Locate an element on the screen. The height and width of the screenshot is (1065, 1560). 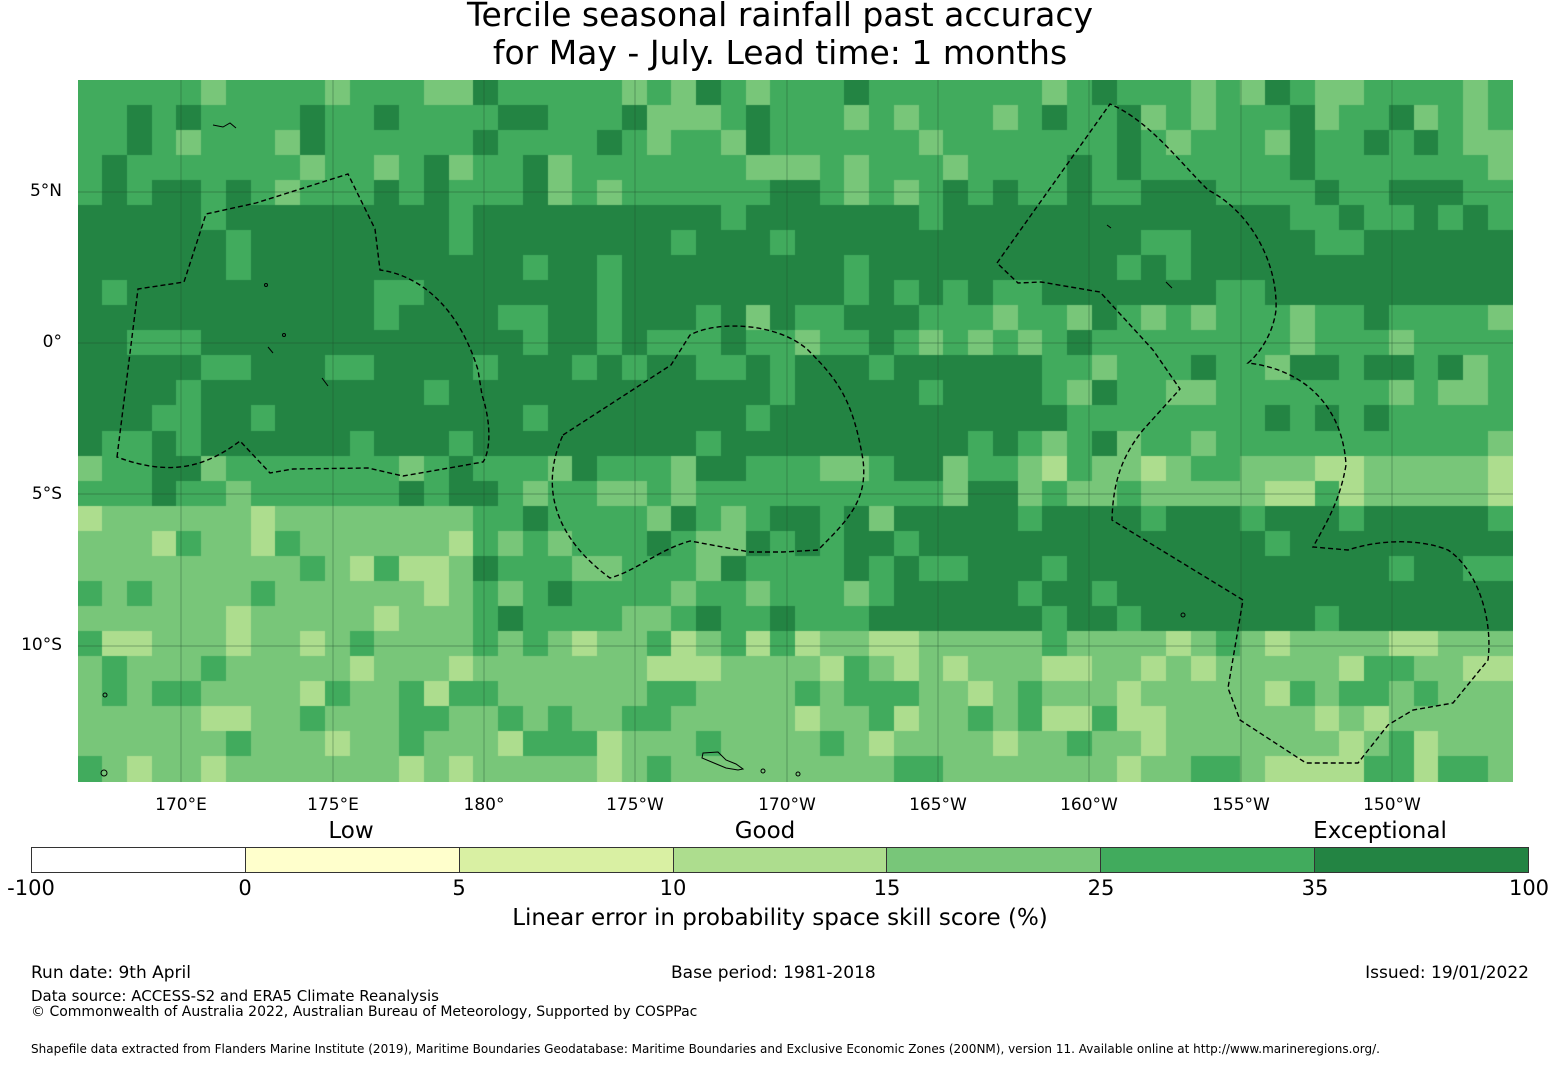
samoa-island is located at coordinates (723, 761).